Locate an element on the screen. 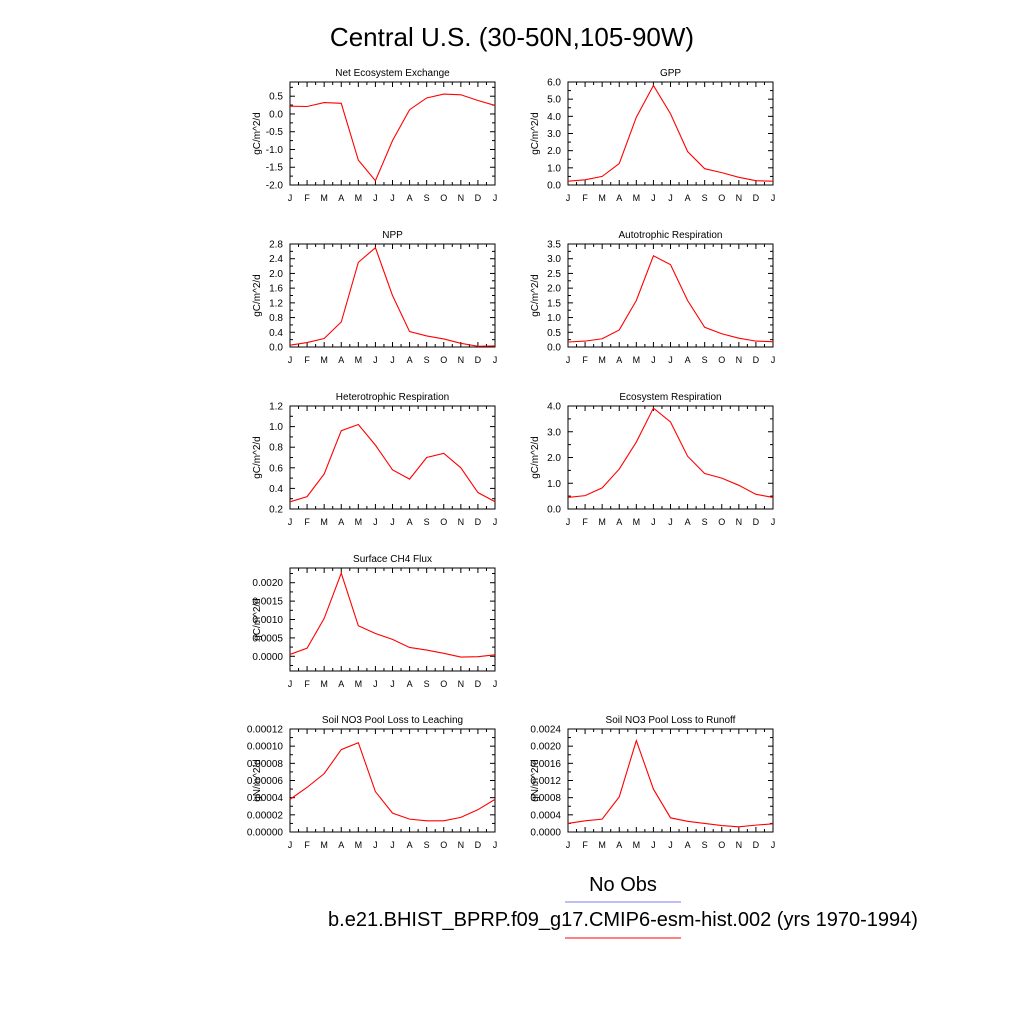 The image size is (1024, 1024). y-tick-label: -1.5 is located at coordinates (275, 168).